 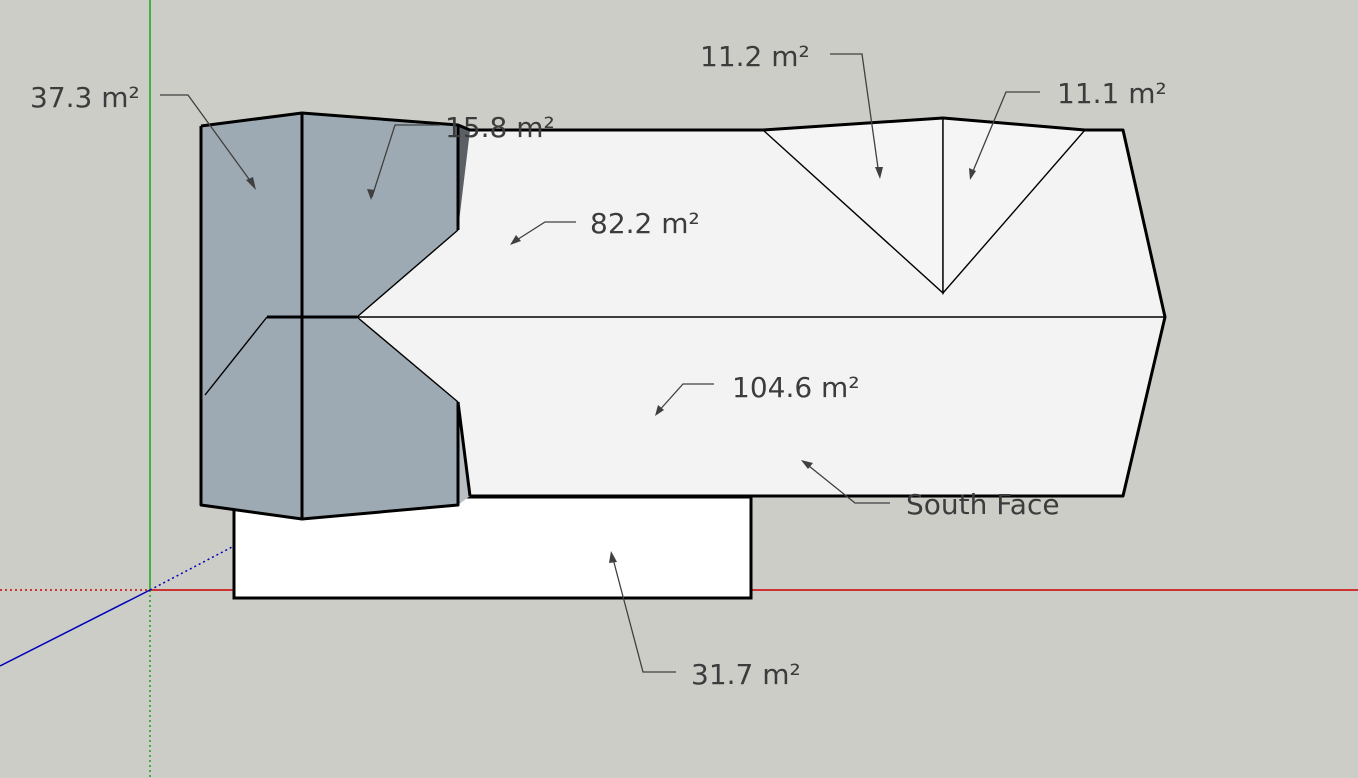 What do you see at coordinates (796, 387) in the screenshot?
I see `label-south-roof-area: 104.6 m²` at bounding box center [796, 387].